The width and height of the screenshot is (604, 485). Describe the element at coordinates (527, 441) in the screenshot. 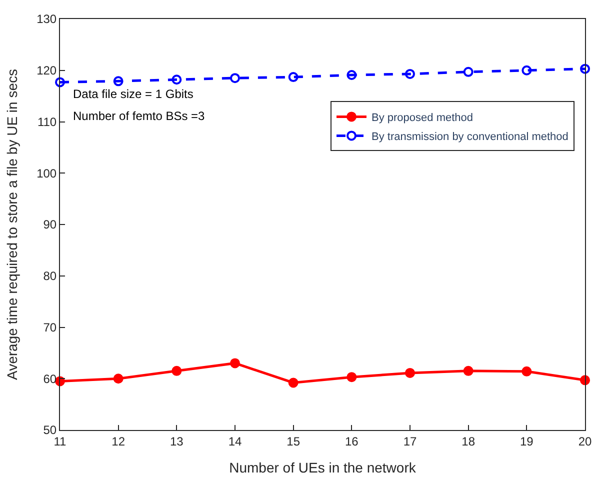

I see `x-tick-label: 19` at that location.